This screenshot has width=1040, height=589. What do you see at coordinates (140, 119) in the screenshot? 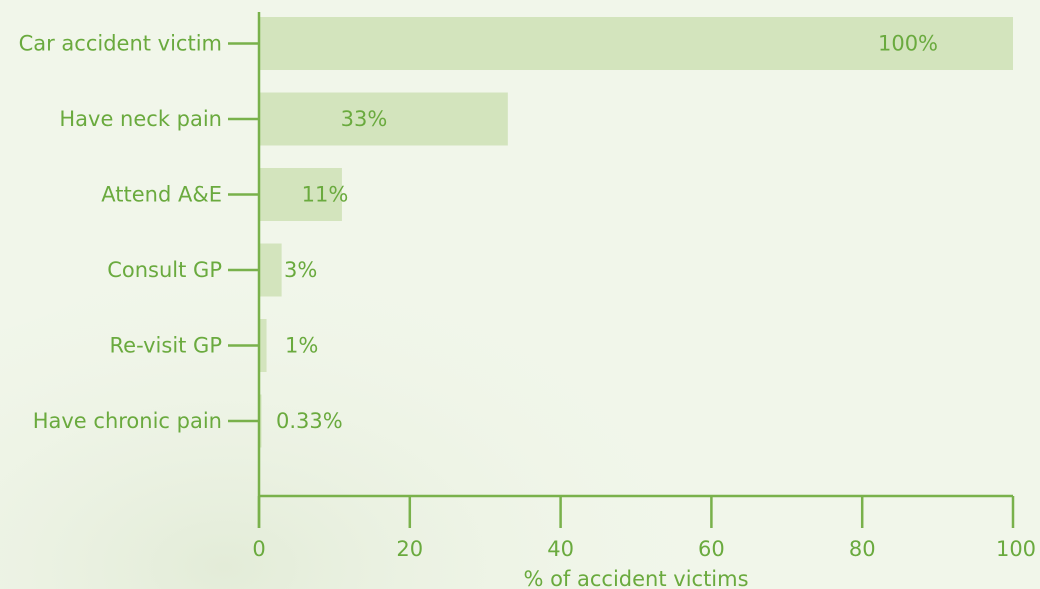
I see `category-label-1: Have neck pain` at bounding box center [140, 119].